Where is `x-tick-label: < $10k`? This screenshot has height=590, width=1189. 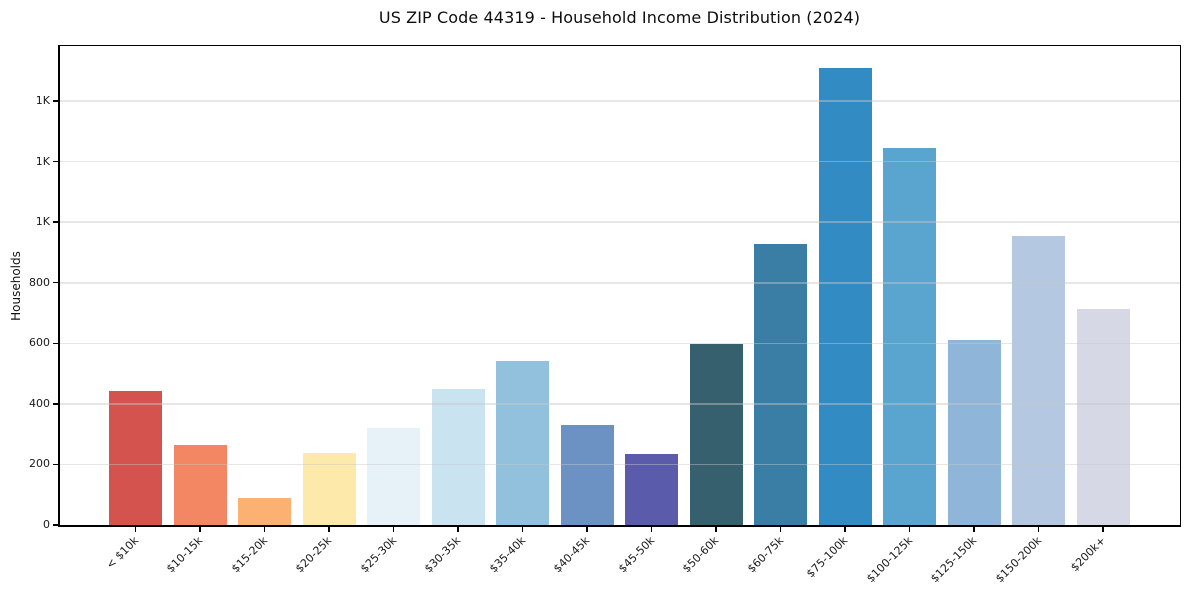 x-tick-label: < $10k is located at coordinates (122, 553).